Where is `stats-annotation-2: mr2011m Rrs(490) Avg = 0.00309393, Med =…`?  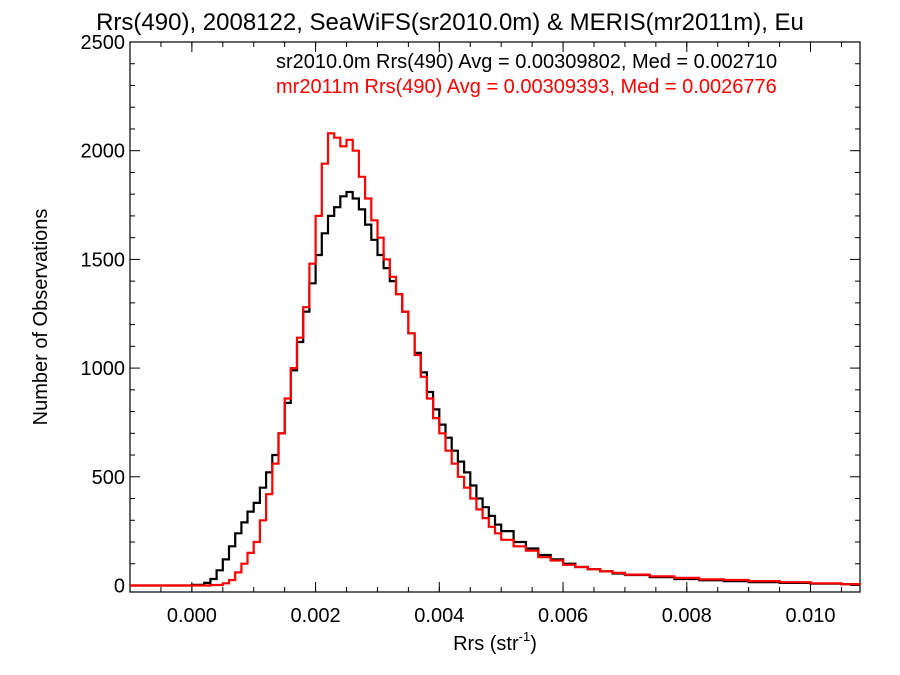 stats-annotation-2: mr2011m Rrs(490) Avg = 0.00309393, Med =… is located at coordinates (526, 87).